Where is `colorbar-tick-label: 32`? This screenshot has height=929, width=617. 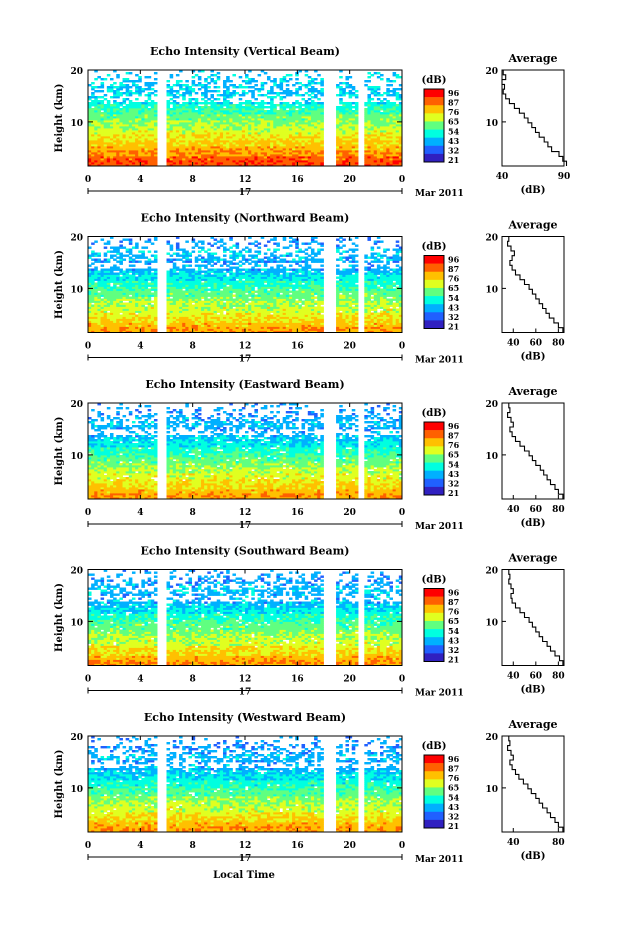 colorbar-tick-label: 32 is located at coordinates (453, 150).